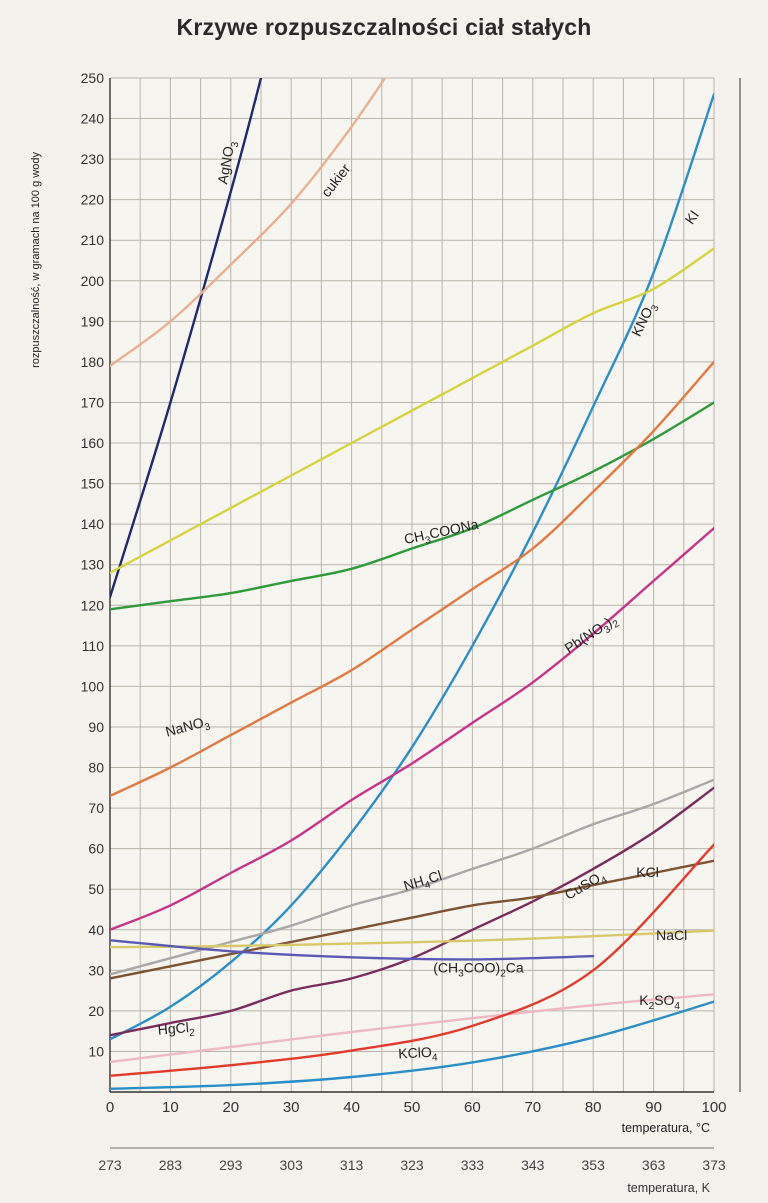 This screenshot has height=1203, width=768. What do you see at coordinates (412, 1165) in the screenshot?
I see `kelvin-tick-label: 323` at bounding box center [412, 1165].